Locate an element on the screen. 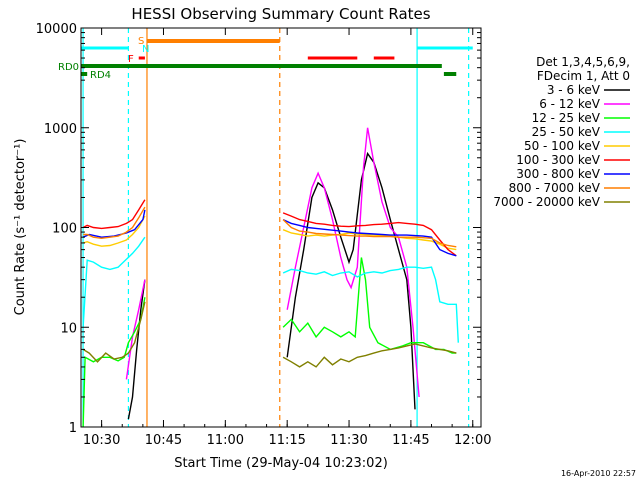 This screenshot has height=480, width=640. x-tick-label-4: 11:30 is located at coordinates (348, 440).